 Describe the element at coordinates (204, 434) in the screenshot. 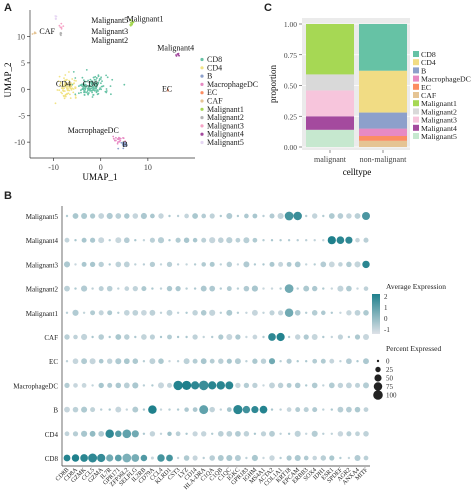

I see `dotplot-dot-cd4-hla-dra` at that location.